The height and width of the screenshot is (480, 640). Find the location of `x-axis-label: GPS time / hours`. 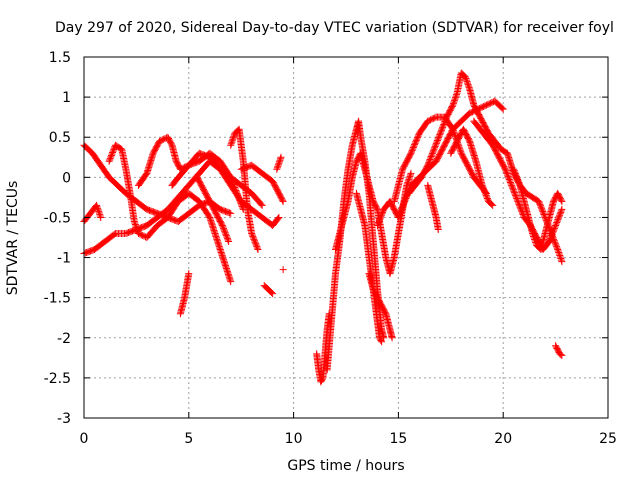

x-axis-label: GPS time / hours is located at coordinates (345, 466).